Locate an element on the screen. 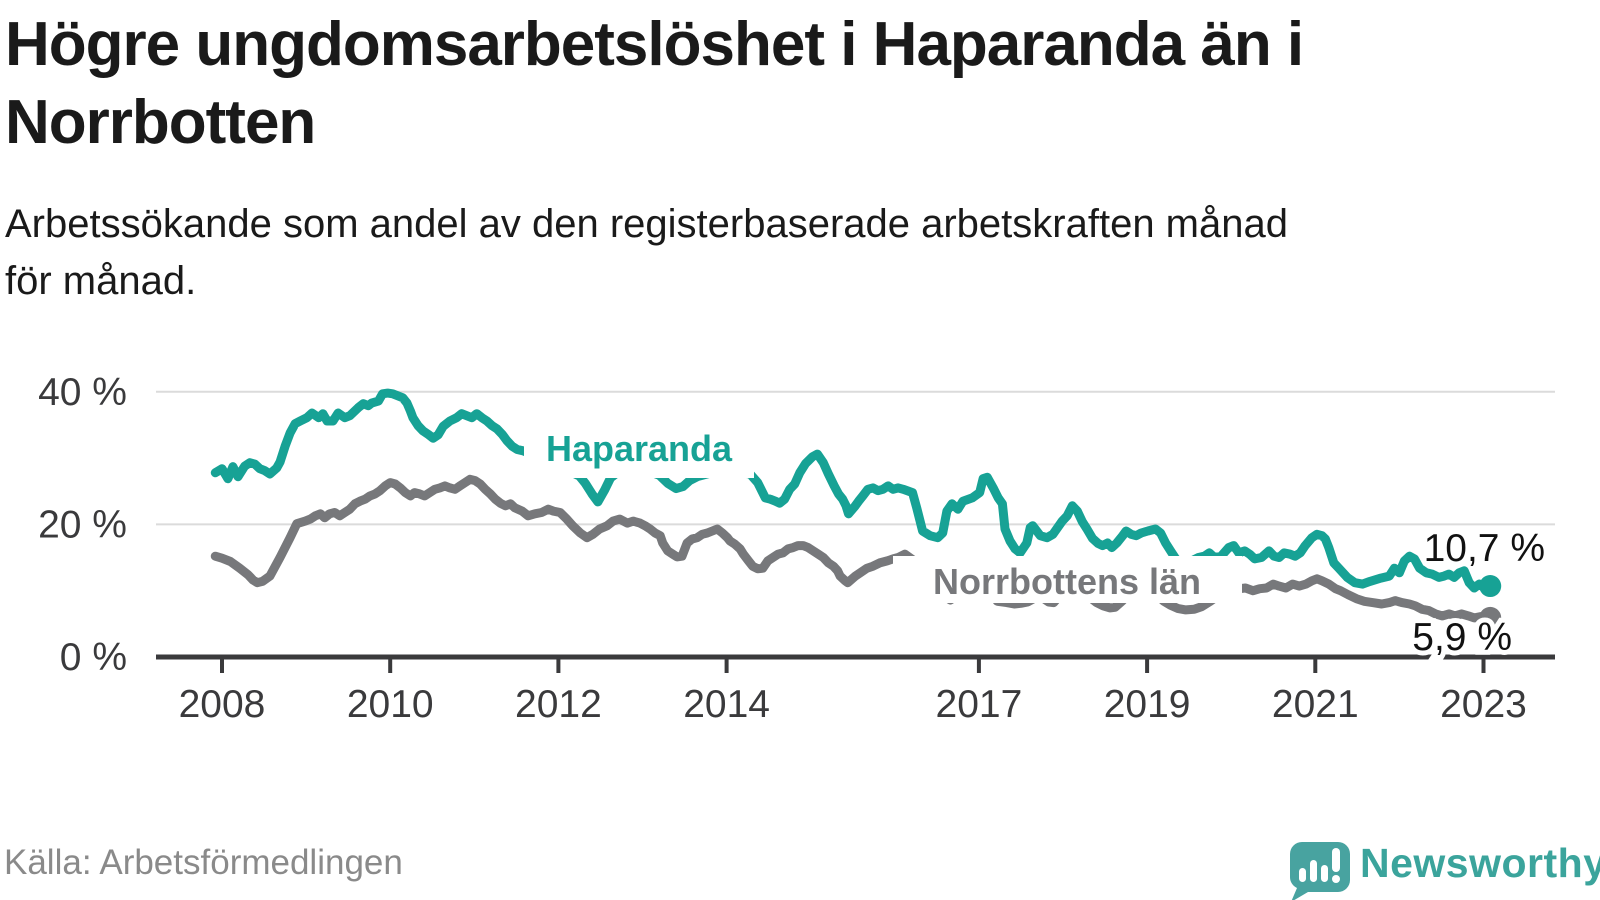  x-tick-label: 2010 is located at coordinates (390, 704).